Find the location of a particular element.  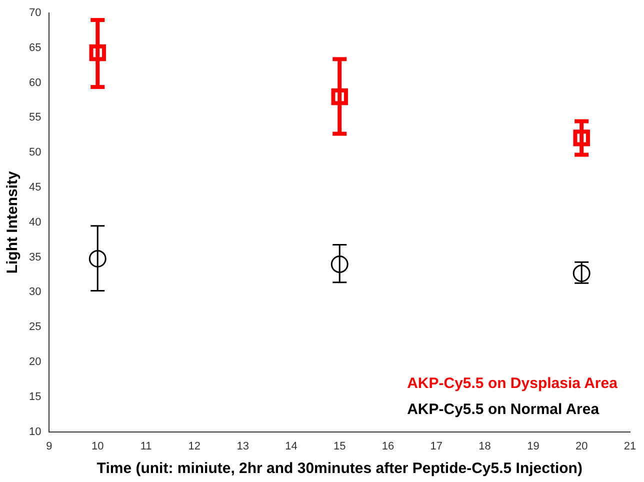

y-tick-label: 20 is located at coordinates (35, 362).